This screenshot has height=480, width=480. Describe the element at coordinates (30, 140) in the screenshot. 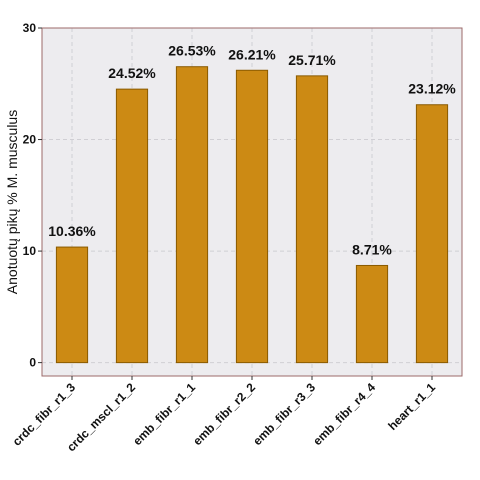

I see `y-tick-label: 20` at that location.